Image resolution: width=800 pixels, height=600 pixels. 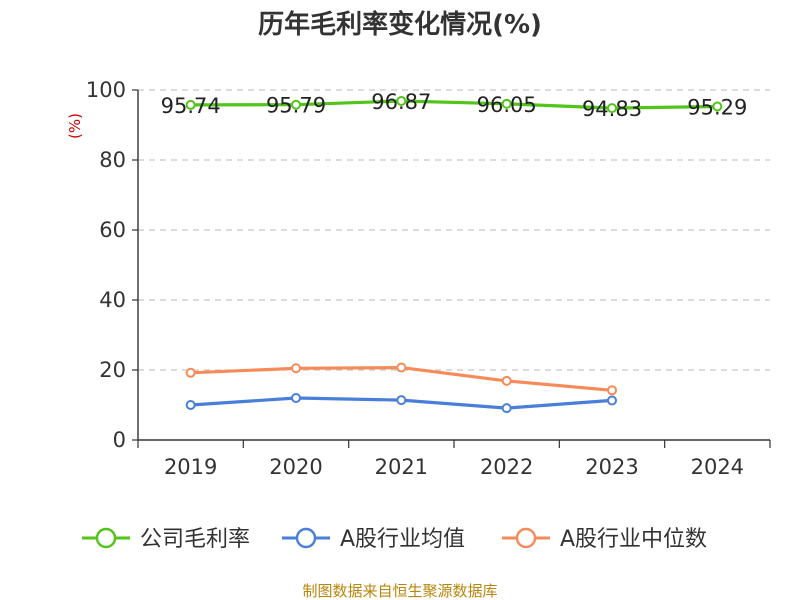 I want to click on legend-label-0: 公司毛利率, so click(x=195, y=539).